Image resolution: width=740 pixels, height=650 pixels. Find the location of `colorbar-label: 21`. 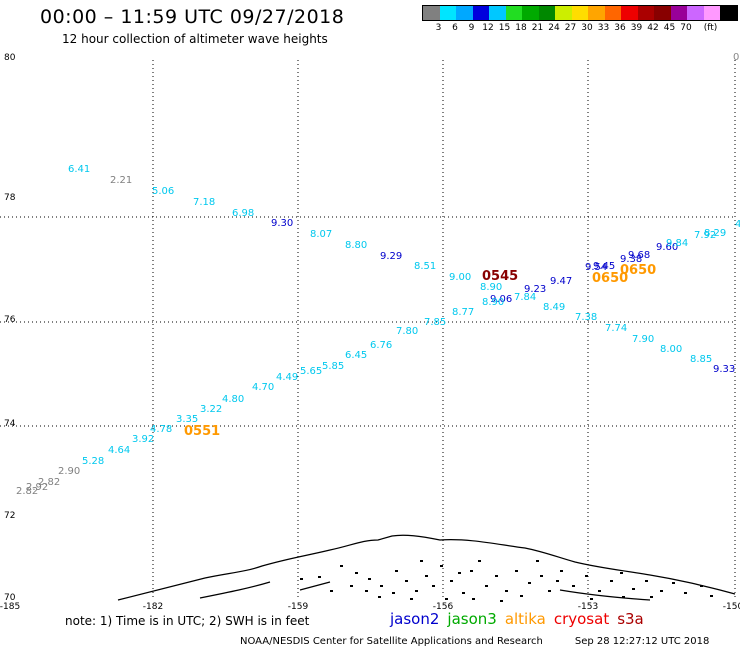

colorbar-label: 21 is located at coordinates (537, 28).